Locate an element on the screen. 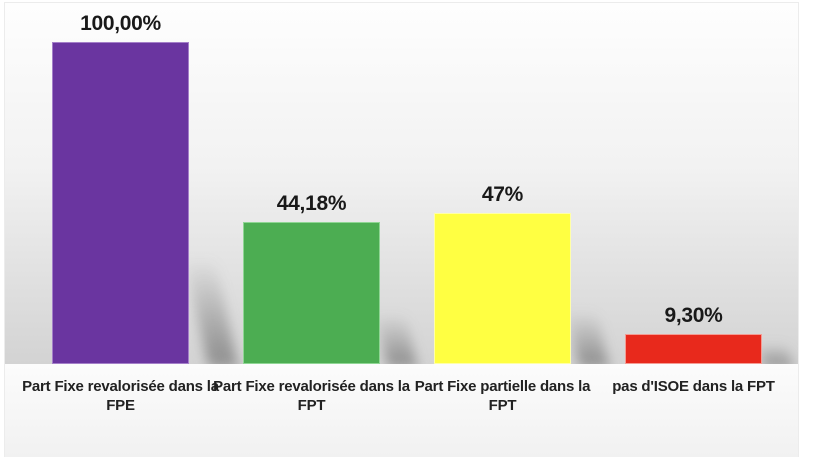 This screenshot has height=460, width=814. value-label: 9,30% is located at coordinates (693, 315).